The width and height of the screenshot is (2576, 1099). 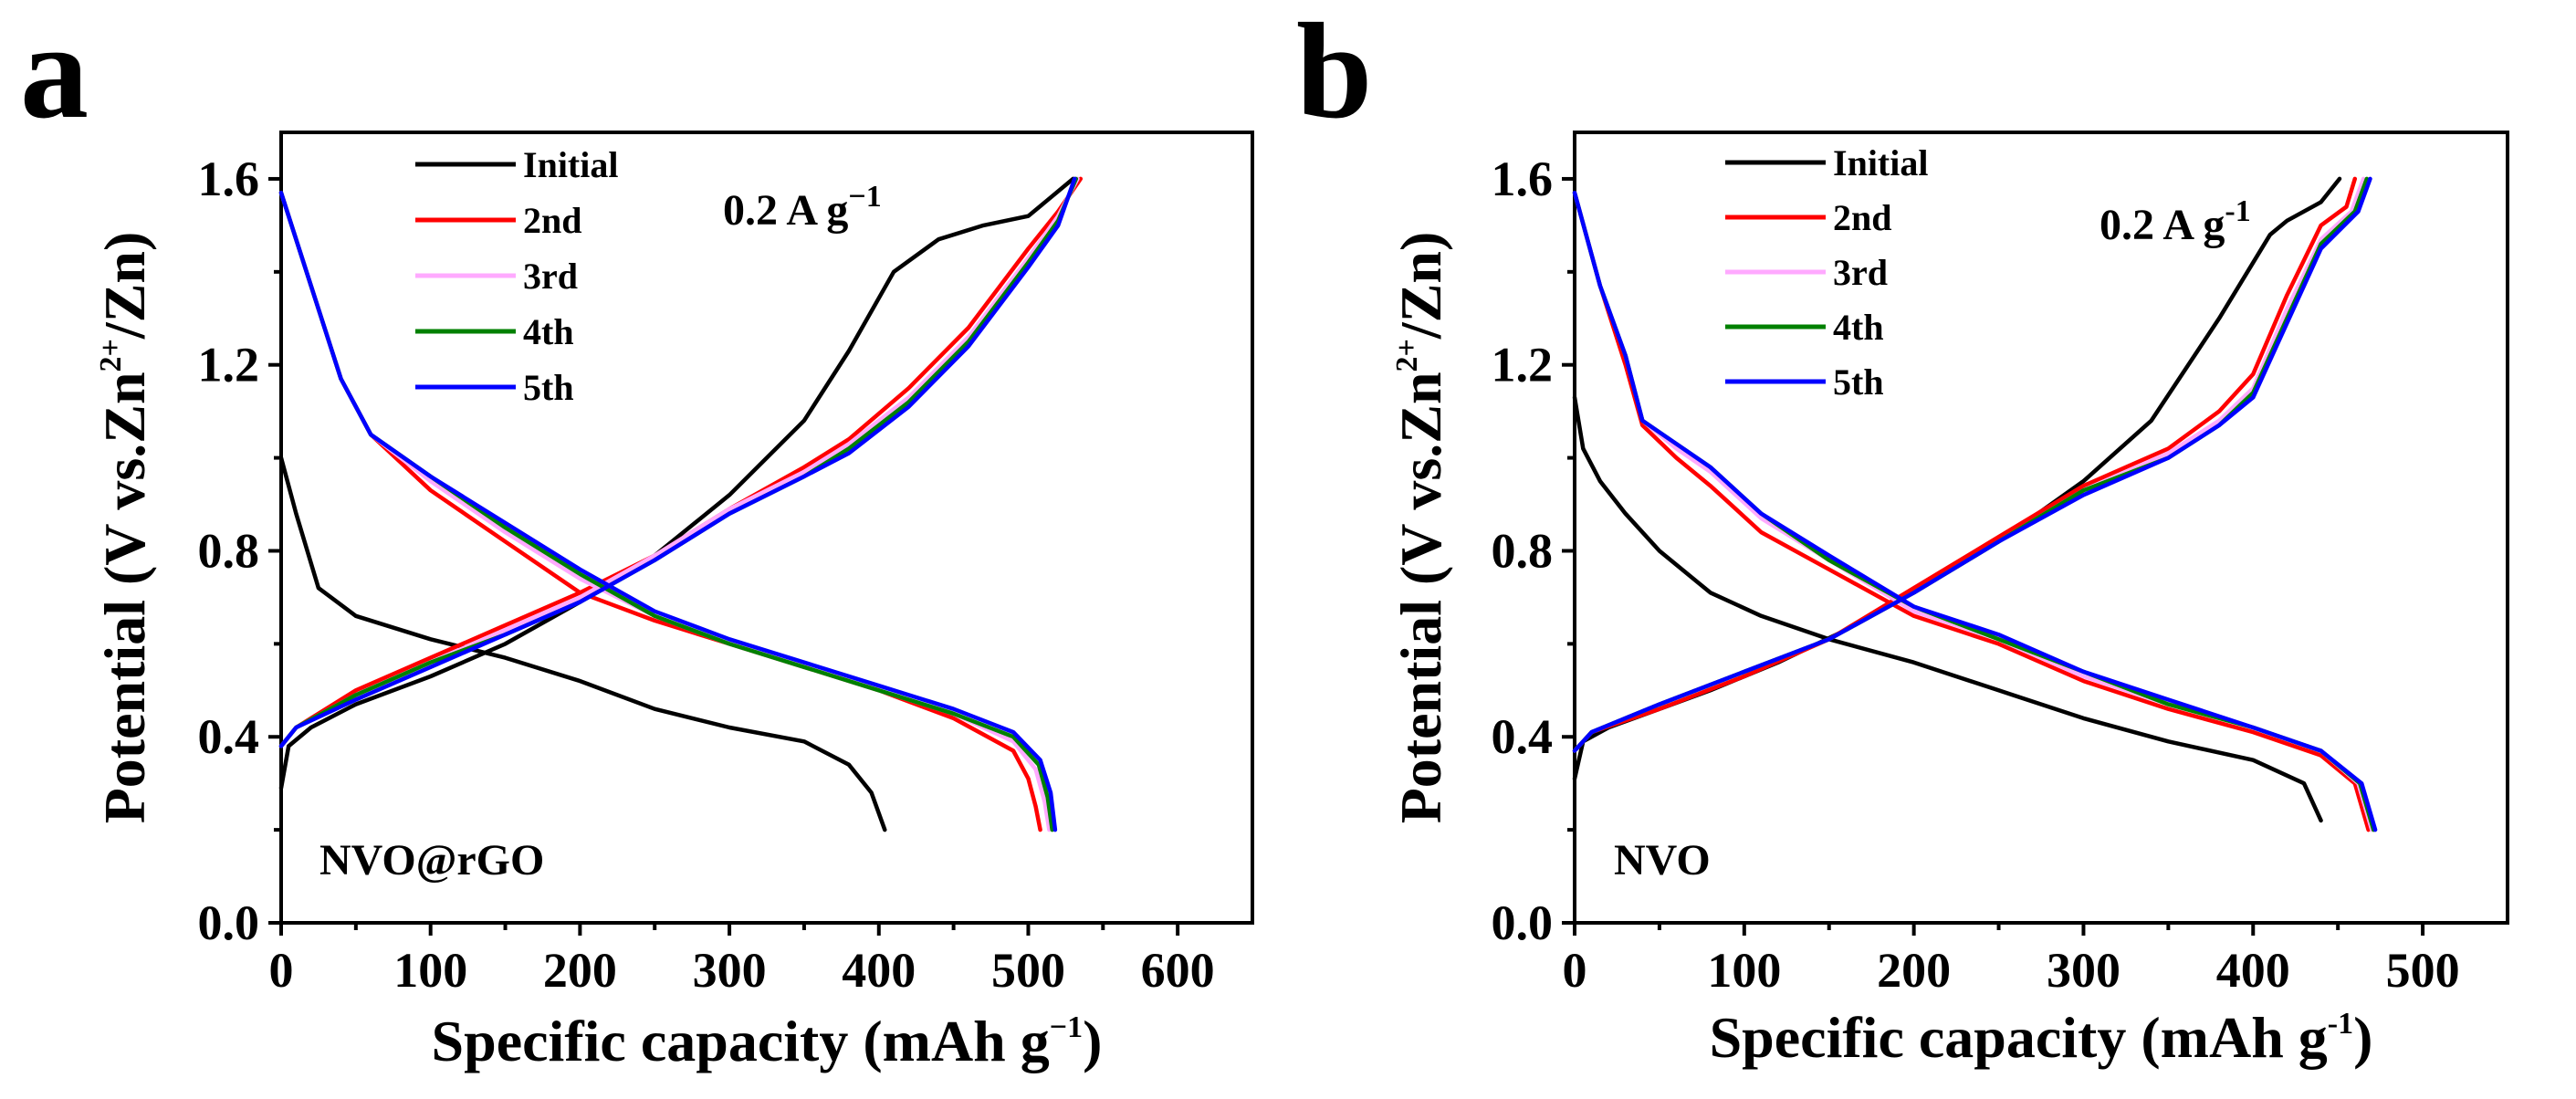 I want to click on x-tick-label-b: 300, so click(x=2083, y=970).